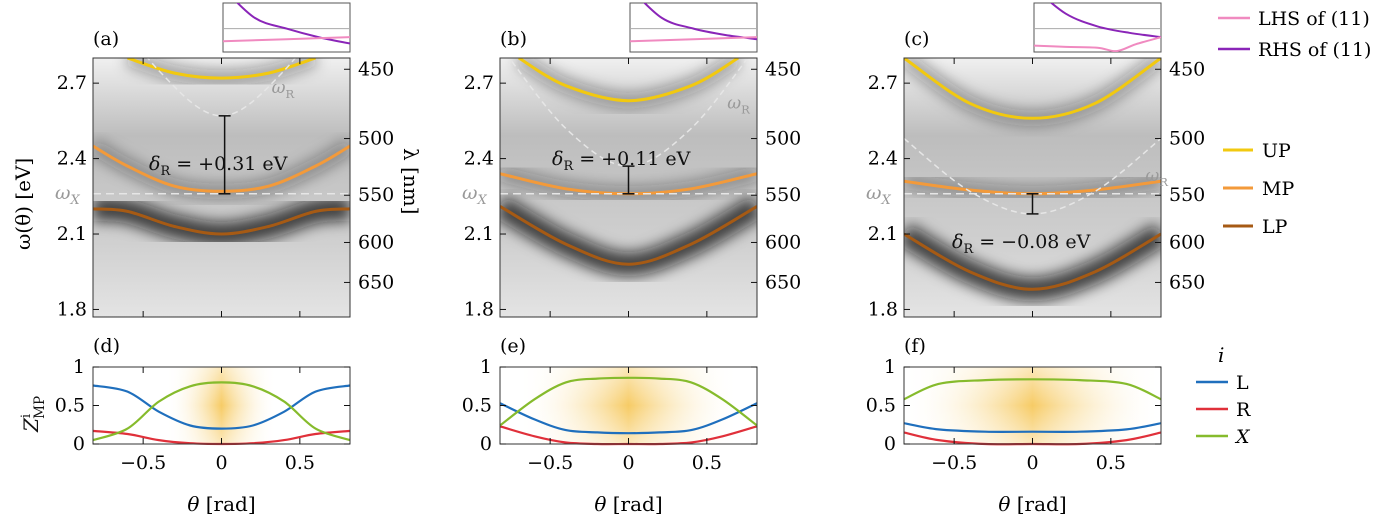 Image resolution: width=1373 pixels, height=525 pixels. Describe the element at coordinates (513, 346) in the screenshot. I see `panel-label: (e)` at that location.